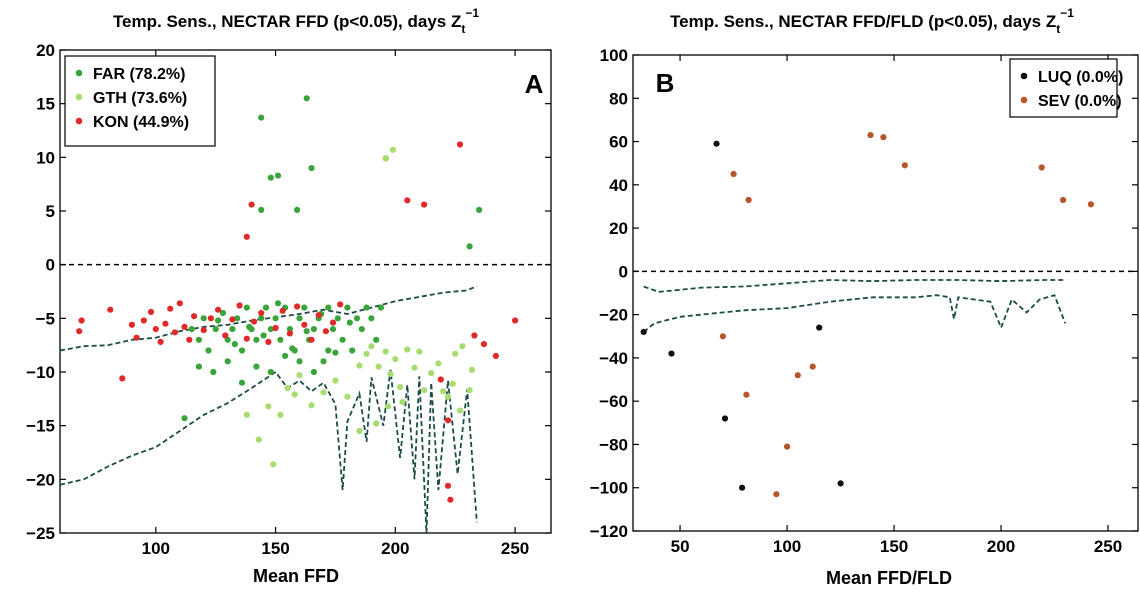  What do you see at coordinates (854, 286) in the screenshot?
I see `panel-b-envelope-upper` at bounding box center [854, 286].